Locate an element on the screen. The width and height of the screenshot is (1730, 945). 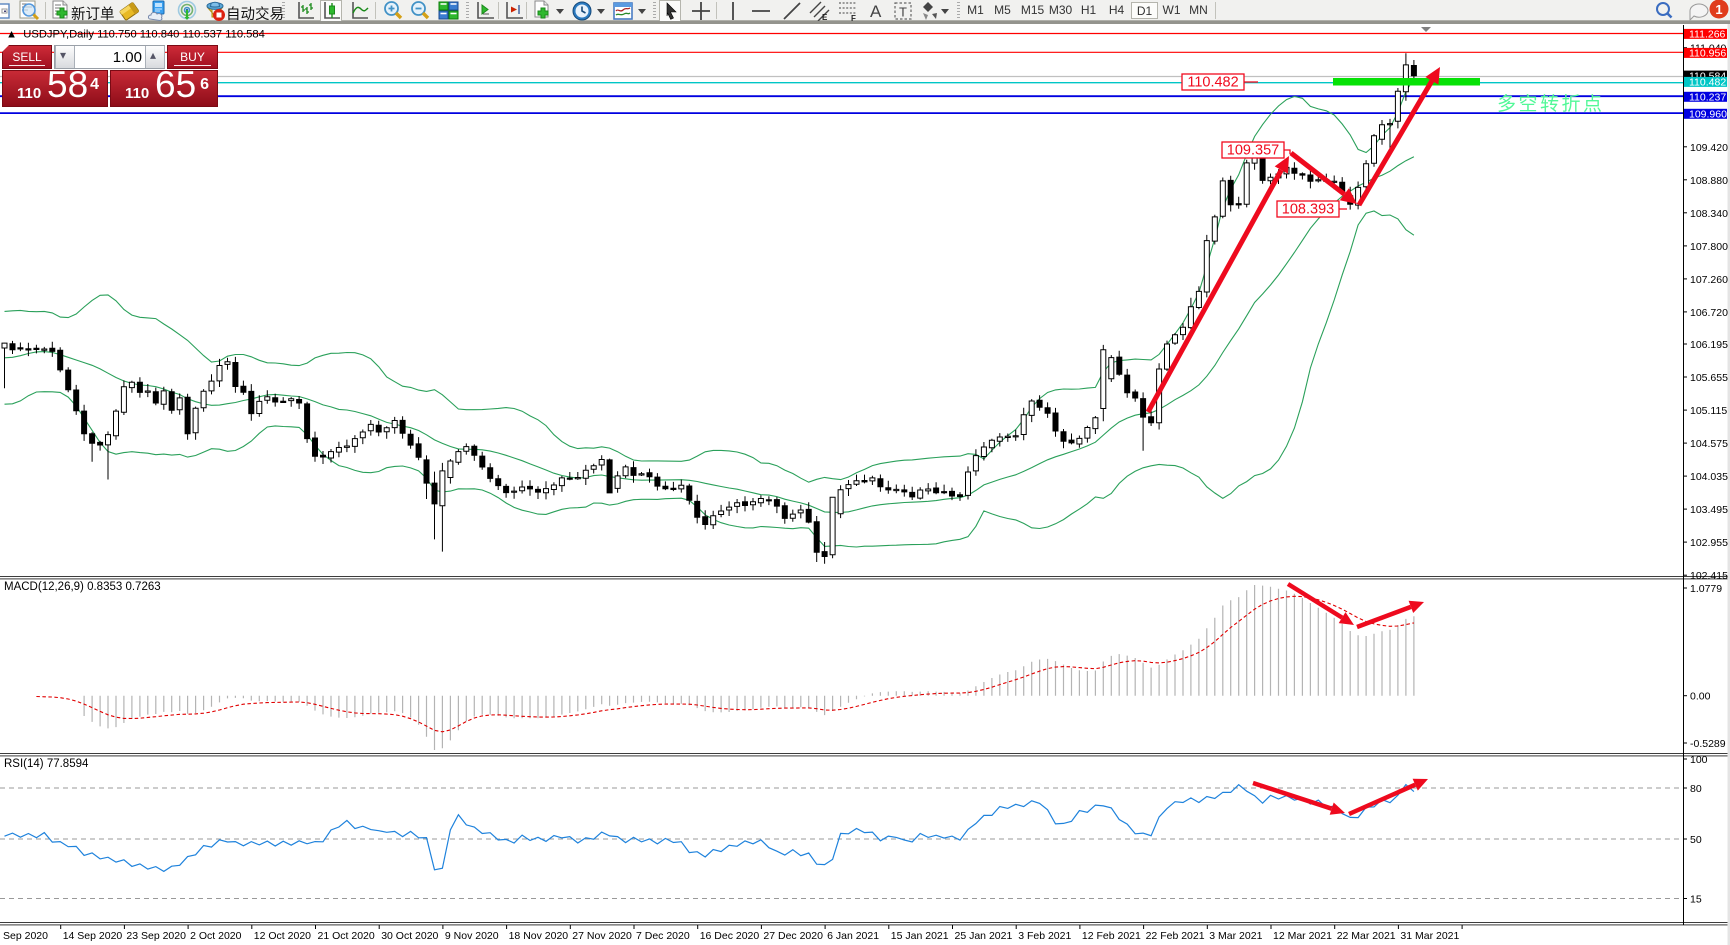
svg-text: 109.357 is located at coordinates (1253, 151).